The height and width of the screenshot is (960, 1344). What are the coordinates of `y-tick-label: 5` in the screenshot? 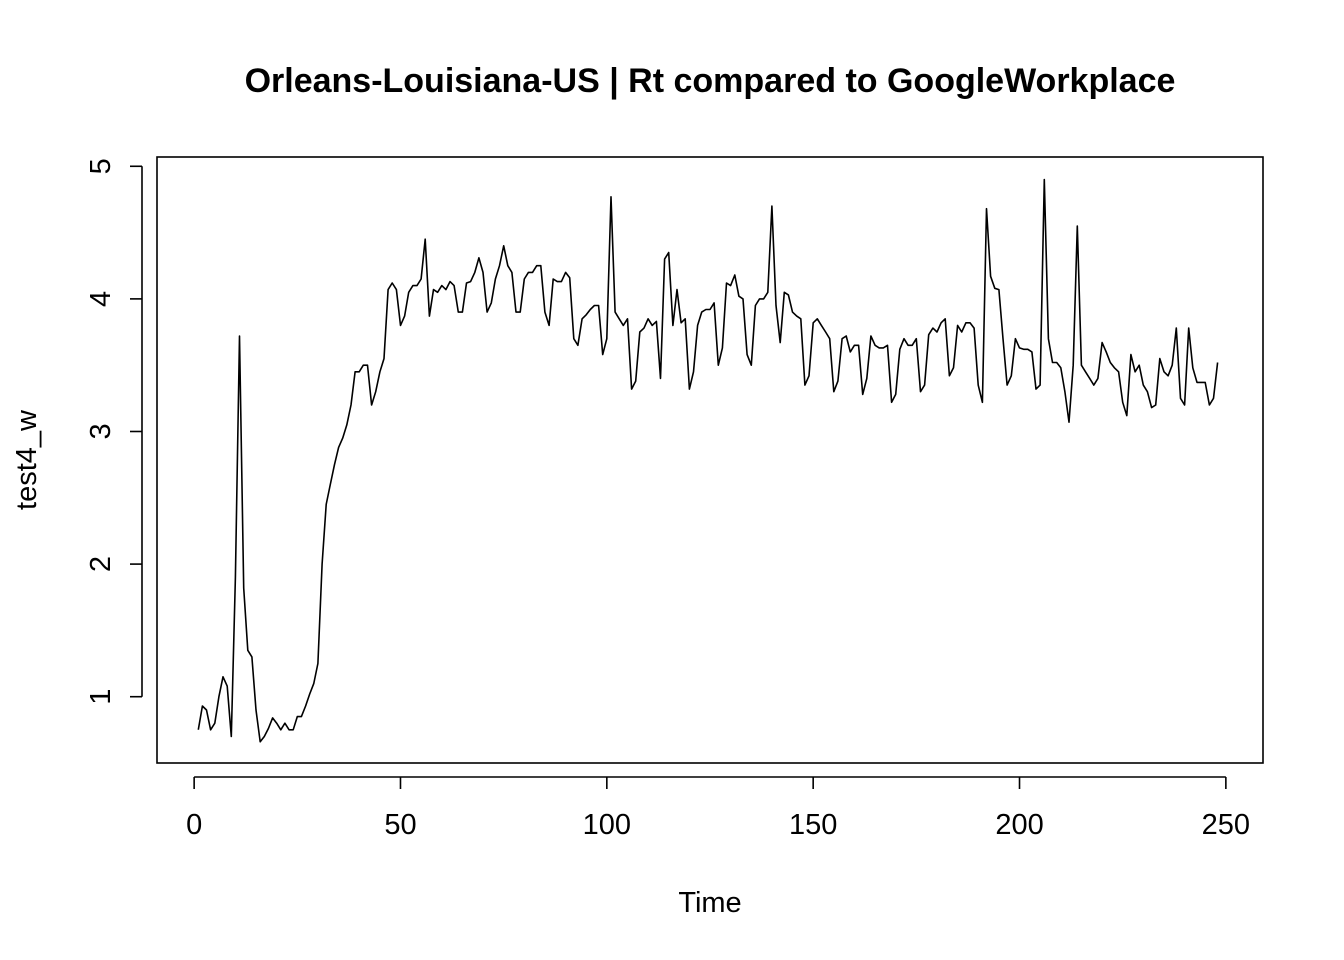 It's located at (101, 166).